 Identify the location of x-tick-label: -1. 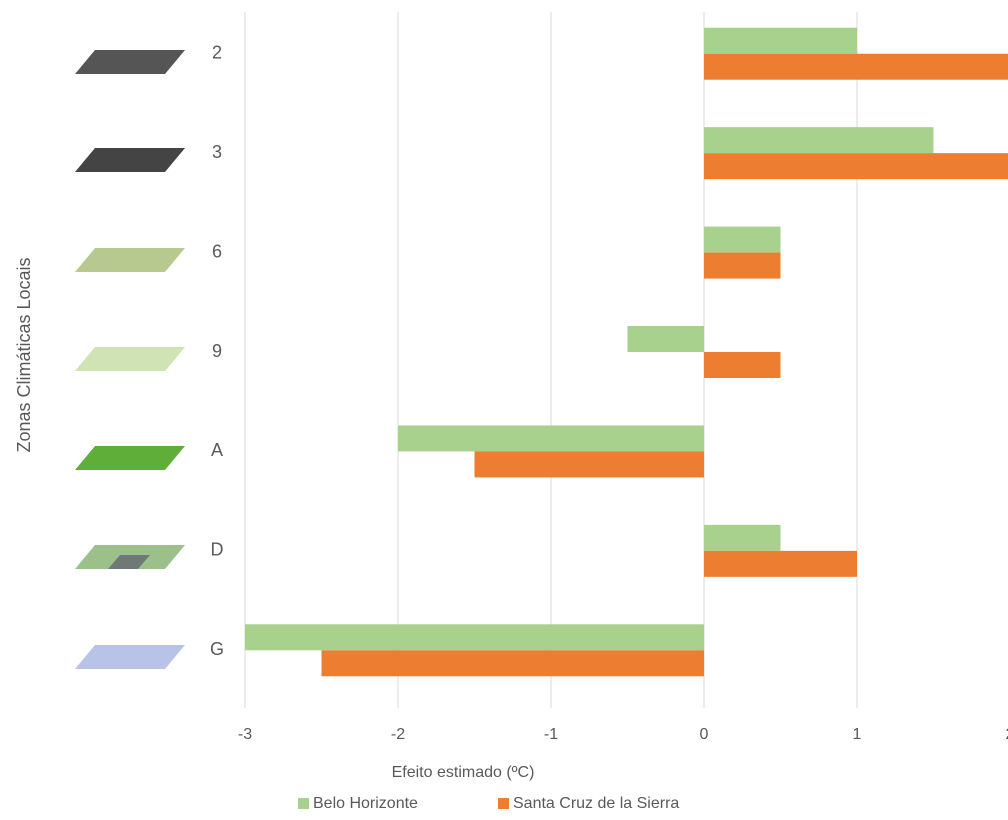
(551, 734).